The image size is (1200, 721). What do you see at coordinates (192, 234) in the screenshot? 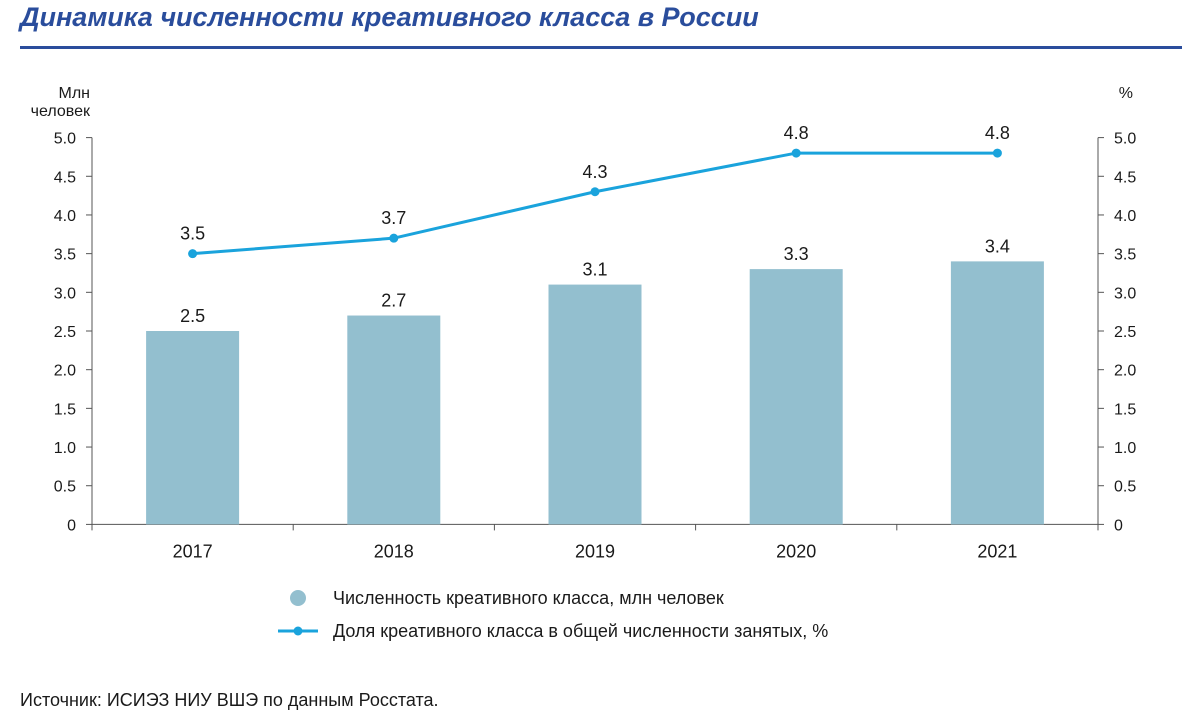
I see `line-value-label: 3.5` at bounding box center [192, 234].